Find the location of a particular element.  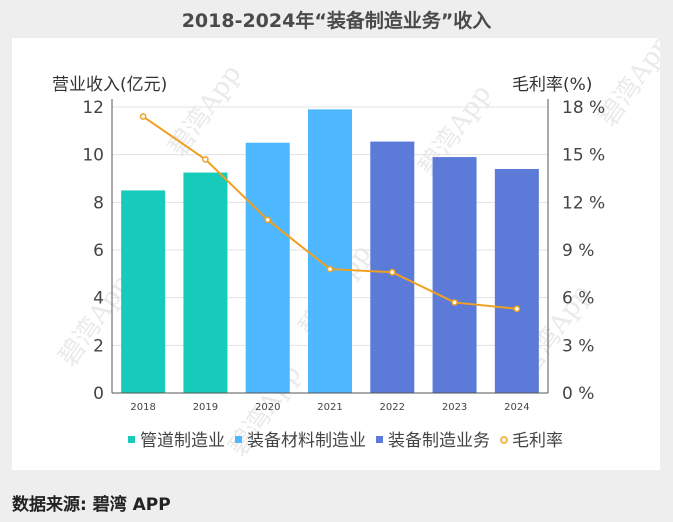

x-tick-label: 2024 is located at coordinates (516, 407).